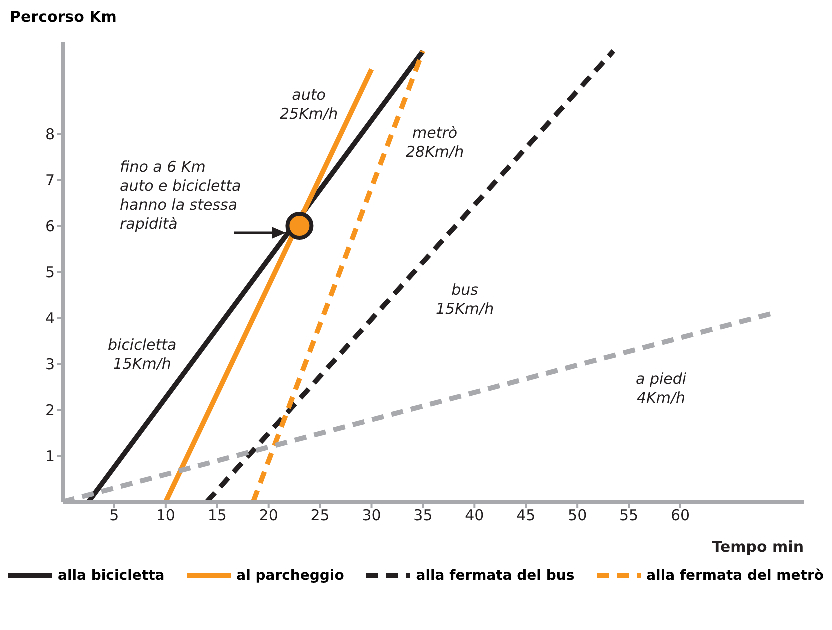 The height and width of the screenshot is (630, 832). What do you see at coordinates (142, 355) in the screenshot?
I see `annotation: bicicletta 15Km/h` at bounding box center [142, 355].